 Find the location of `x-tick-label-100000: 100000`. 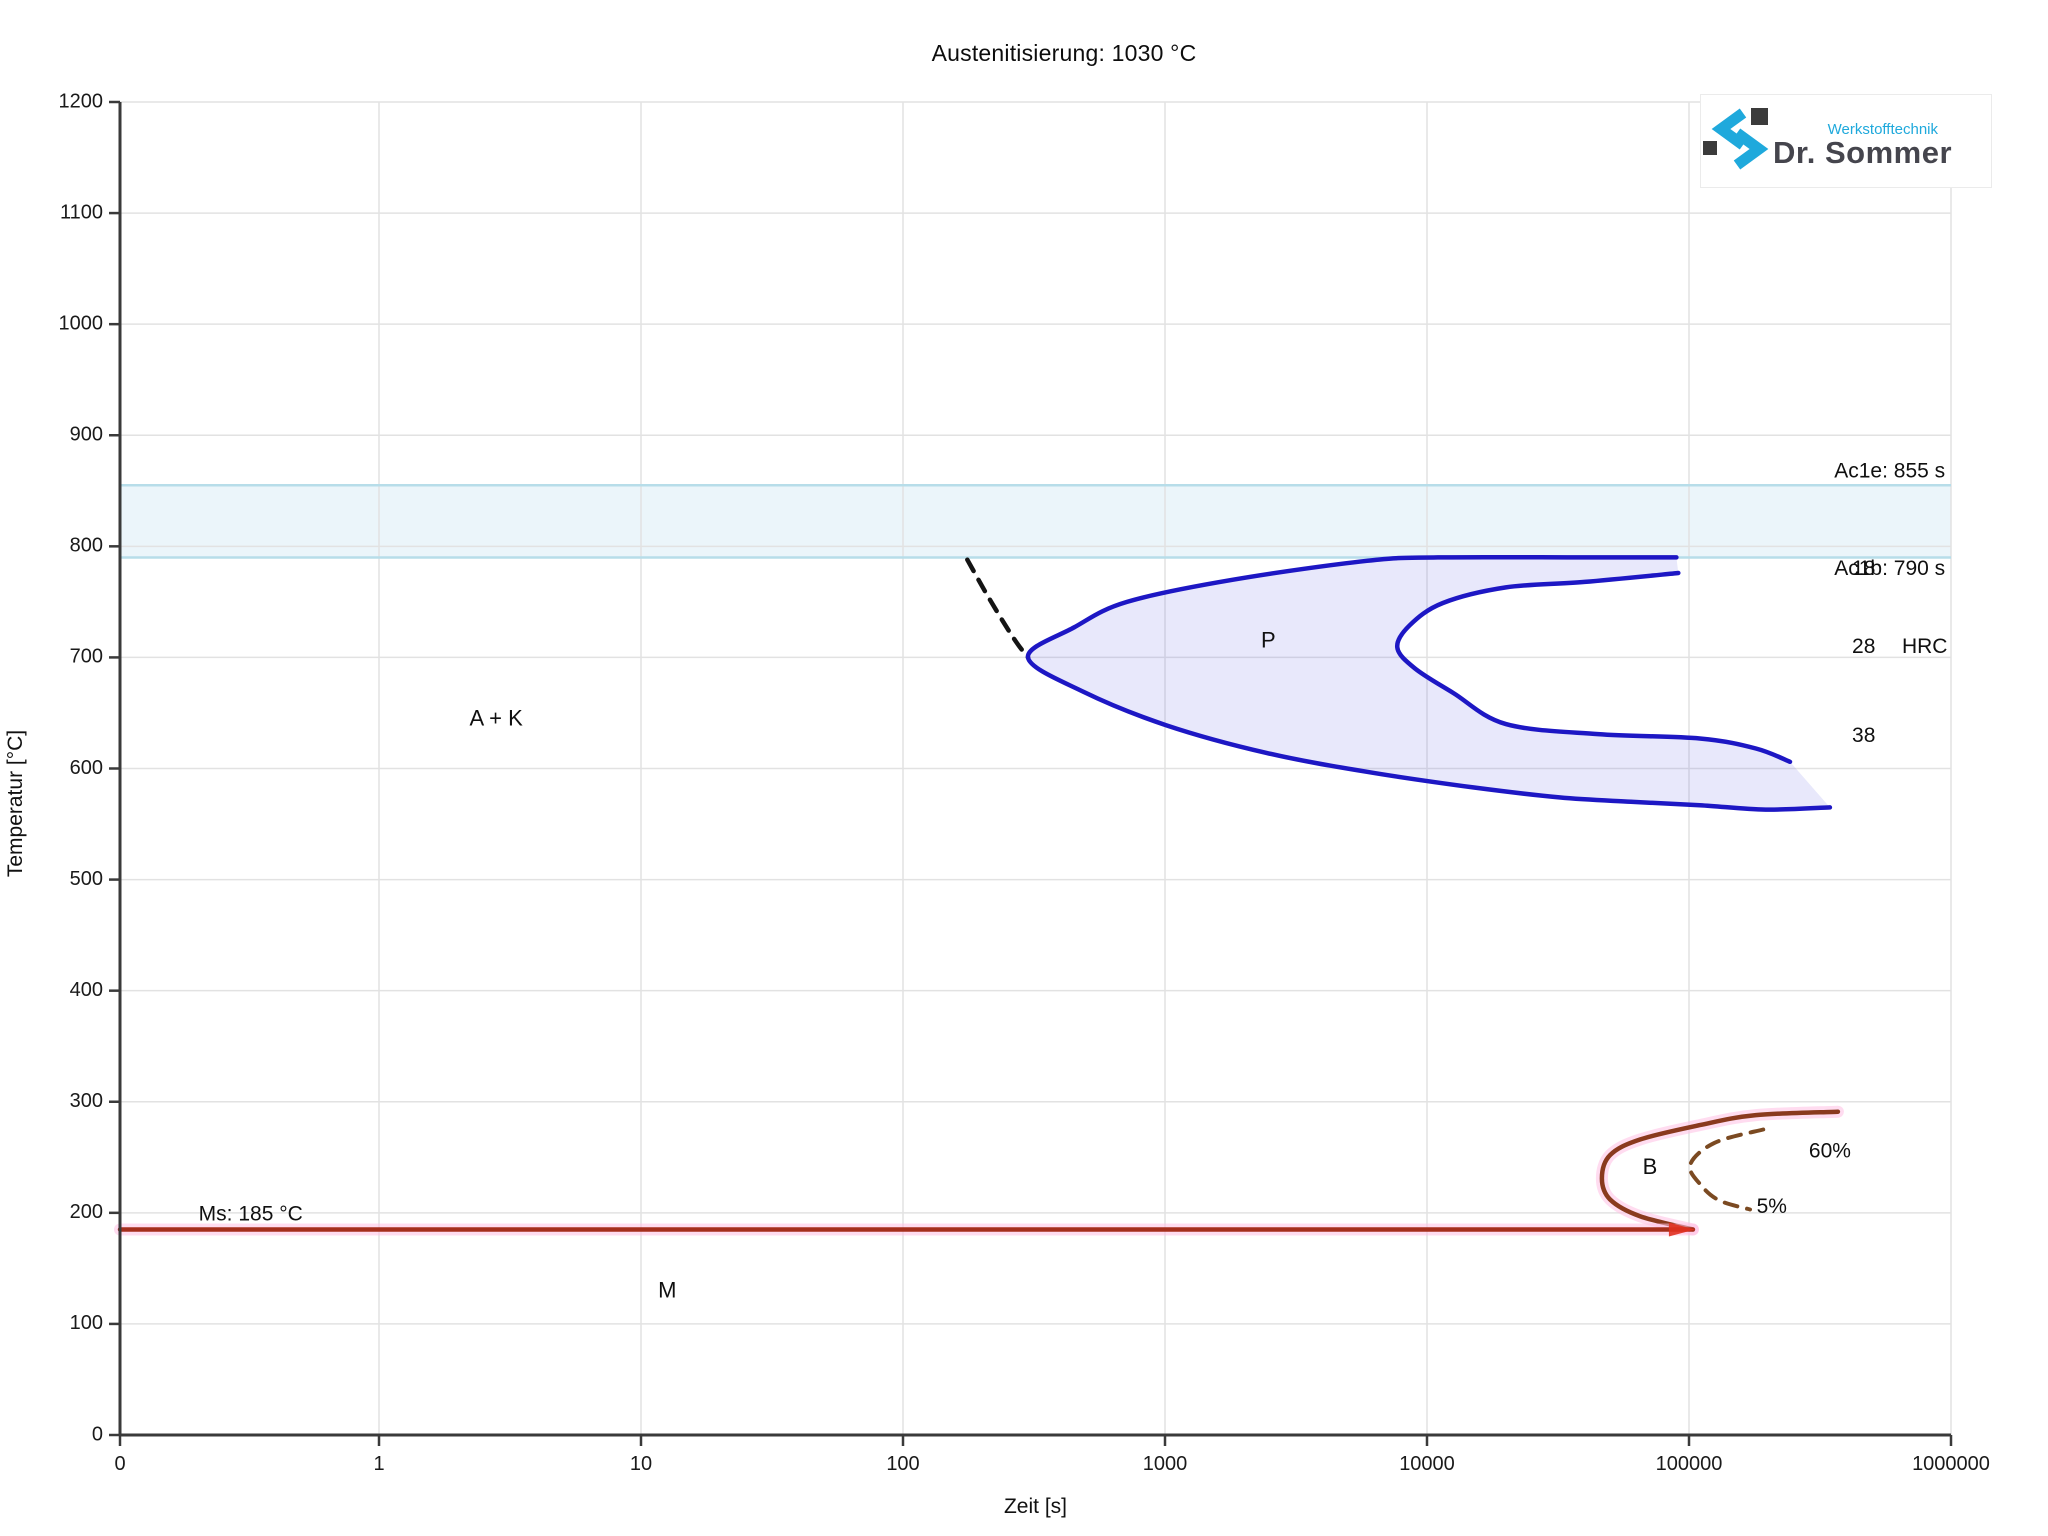

x-tick-label-100000: 100000 is located at coordinates (1689, 1464).